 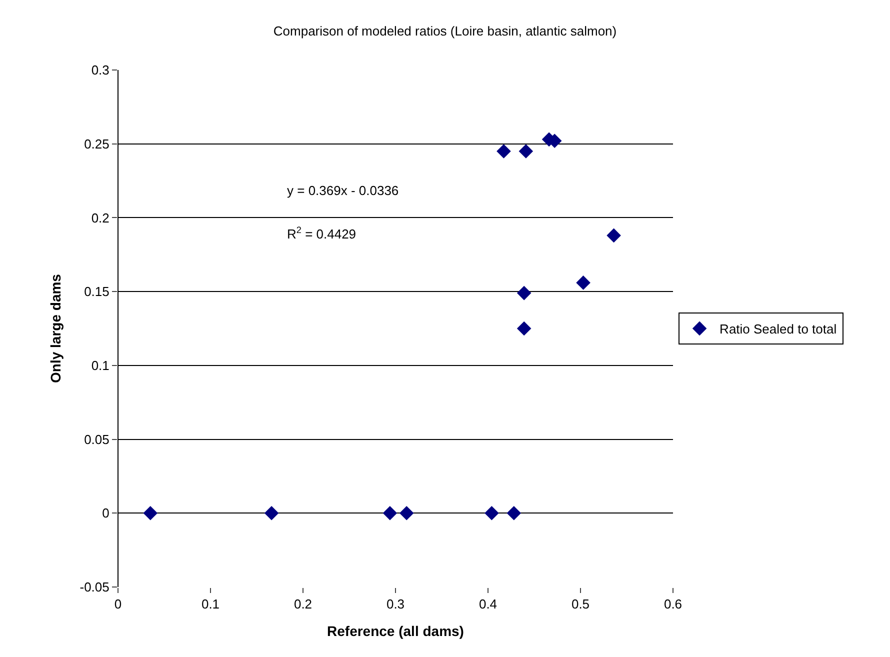 What do you see at coordinates (395, 604) in the screenshot?
I see `x-tick-label: 0.3` at bounding box center [395, 604].